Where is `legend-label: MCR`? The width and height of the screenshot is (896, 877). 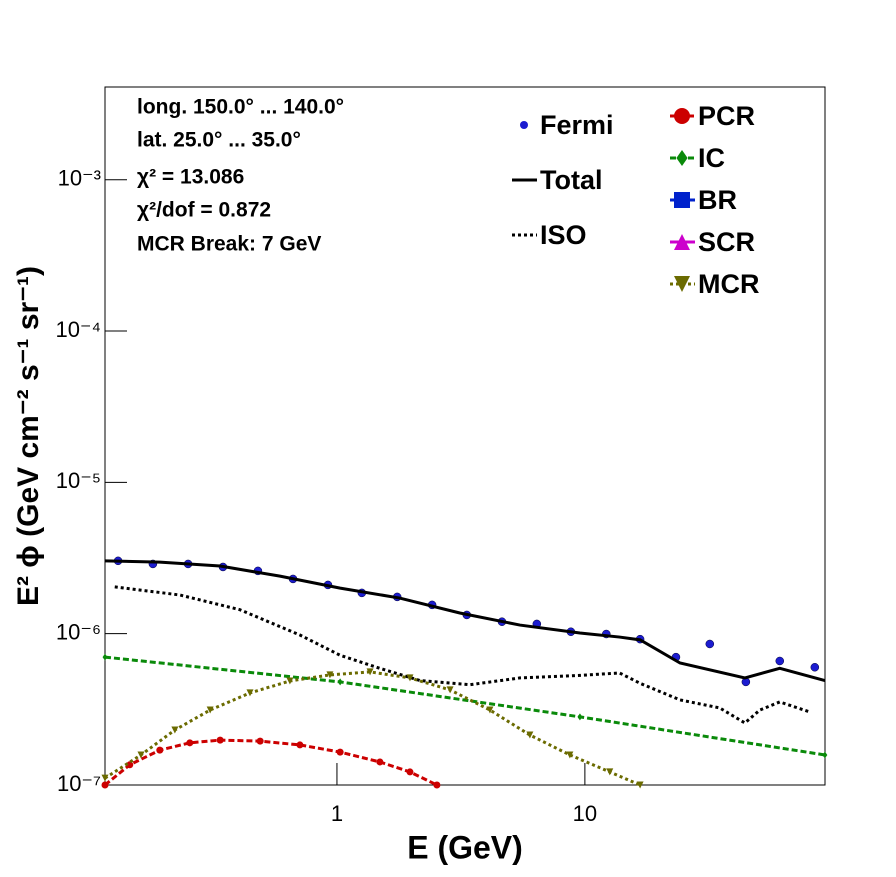 legend-label: MCR is located at coordinates (729, 284).